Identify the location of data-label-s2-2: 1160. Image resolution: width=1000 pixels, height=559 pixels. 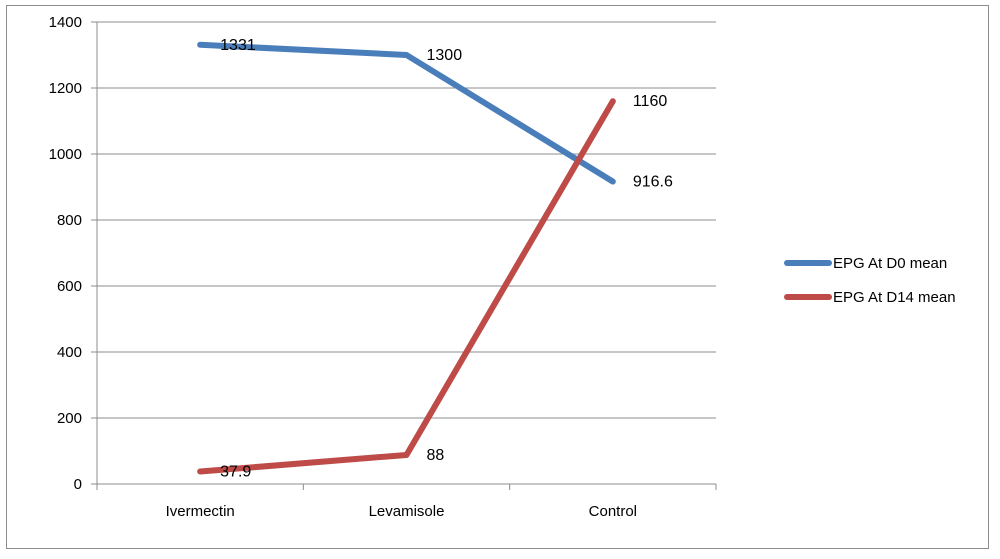
(650, 101).